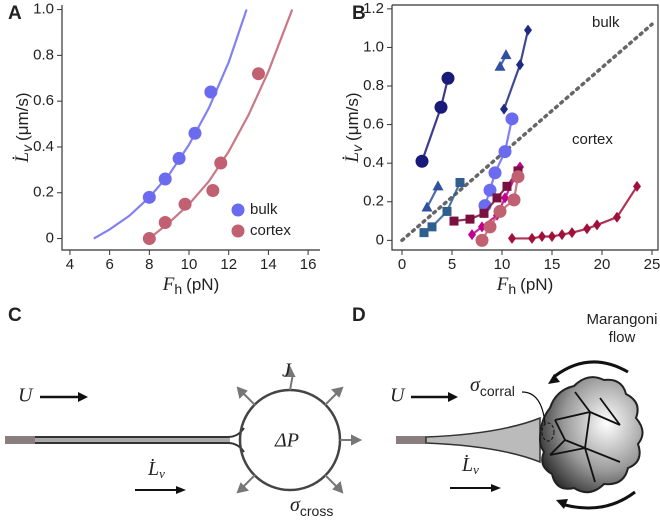 This screenshot has height=522, width=660. I want to click on x-tick-label: 0, so click(402, 264).